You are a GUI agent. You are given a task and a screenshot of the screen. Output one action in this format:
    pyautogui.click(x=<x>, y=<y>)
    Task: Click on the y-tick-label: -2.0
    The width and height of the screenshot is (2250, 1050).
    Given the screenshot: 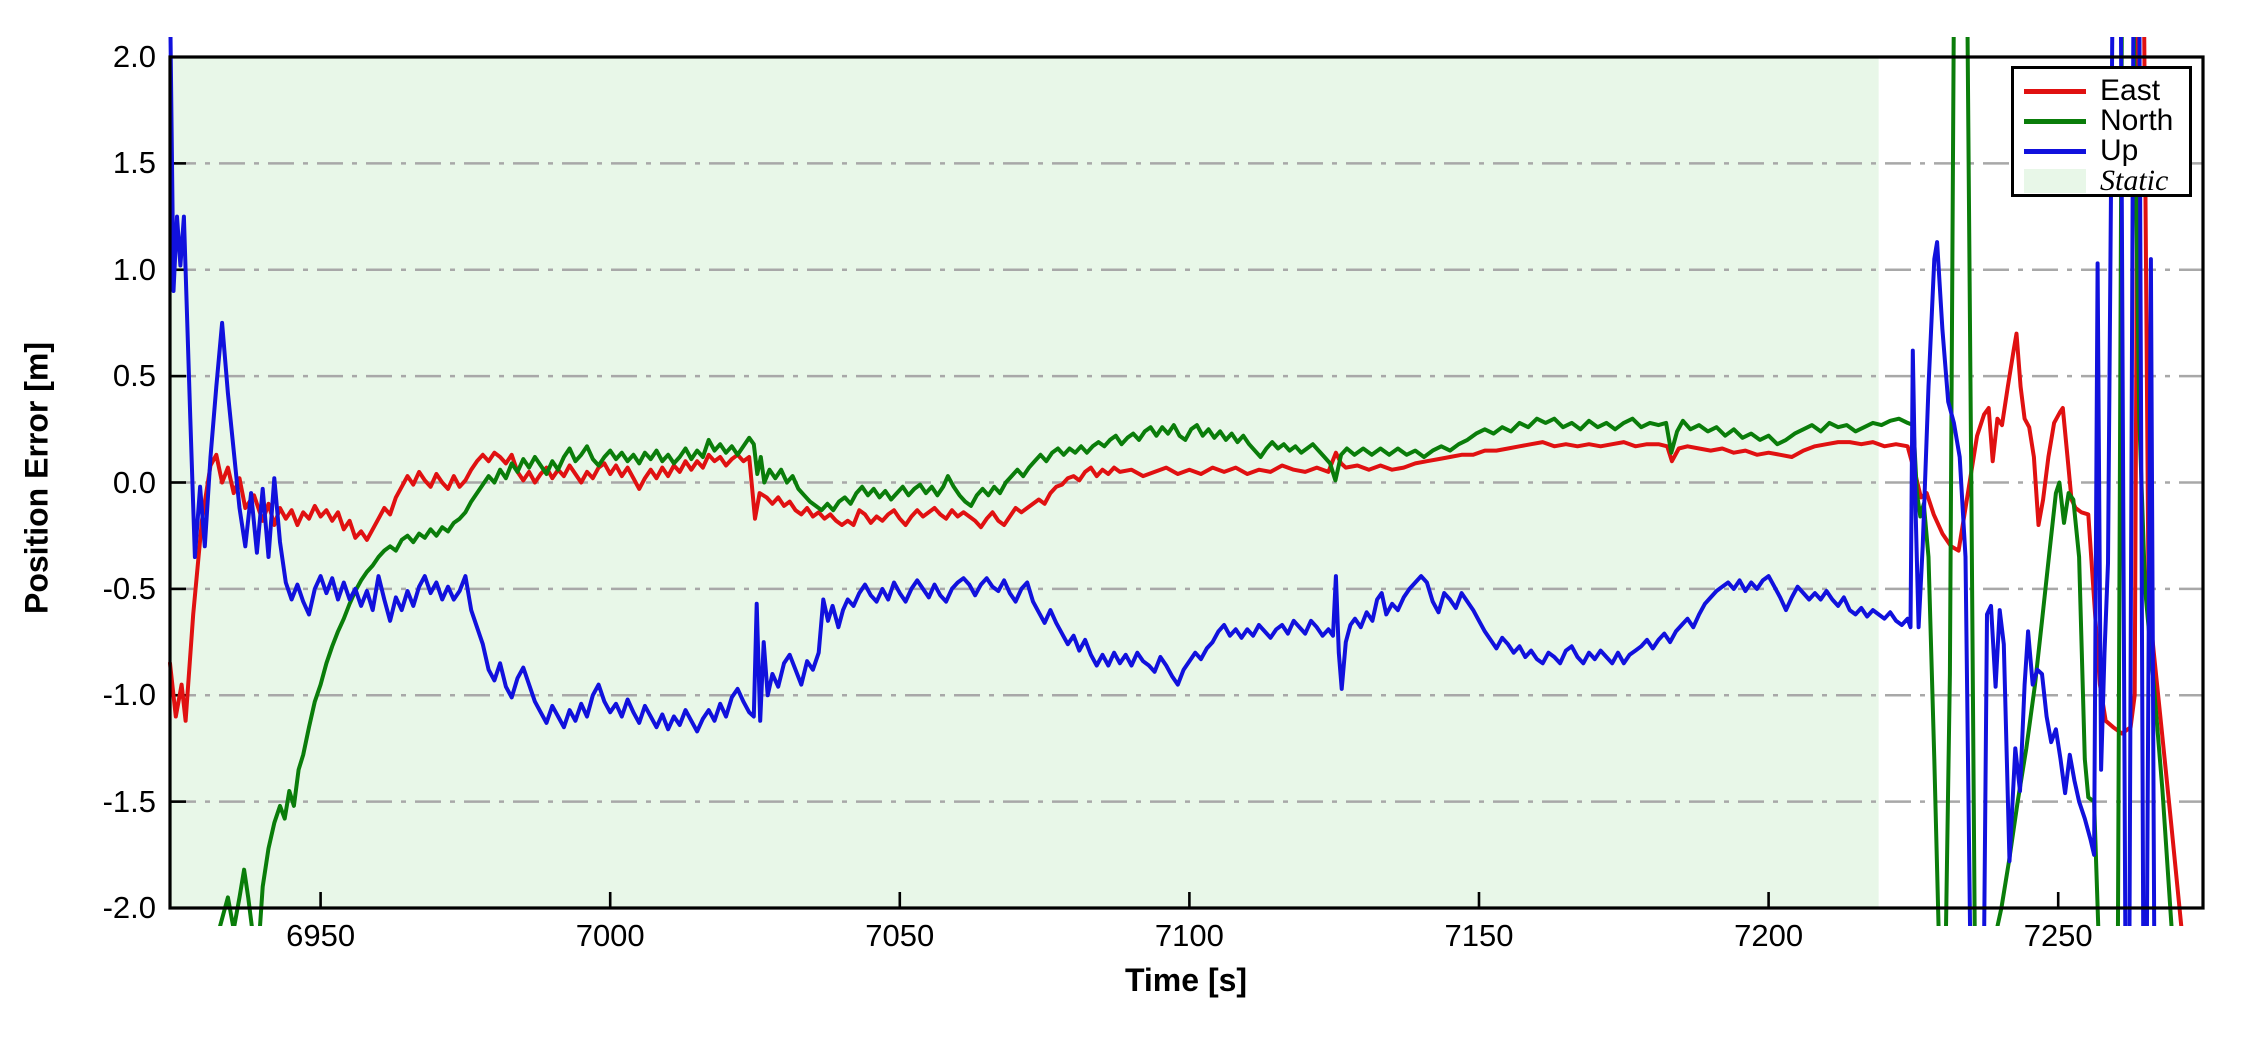 What is the action you would take?
    pyautogui.click(x=129, y=907)
    